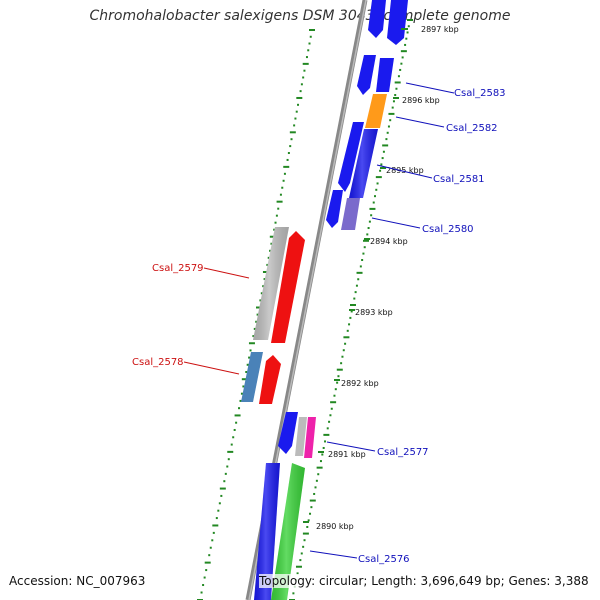  What do you see at coordinates (360, 383) in the screenshot?
I see `kbp-label: 2892 kbp` at bounding box center [360, 383].